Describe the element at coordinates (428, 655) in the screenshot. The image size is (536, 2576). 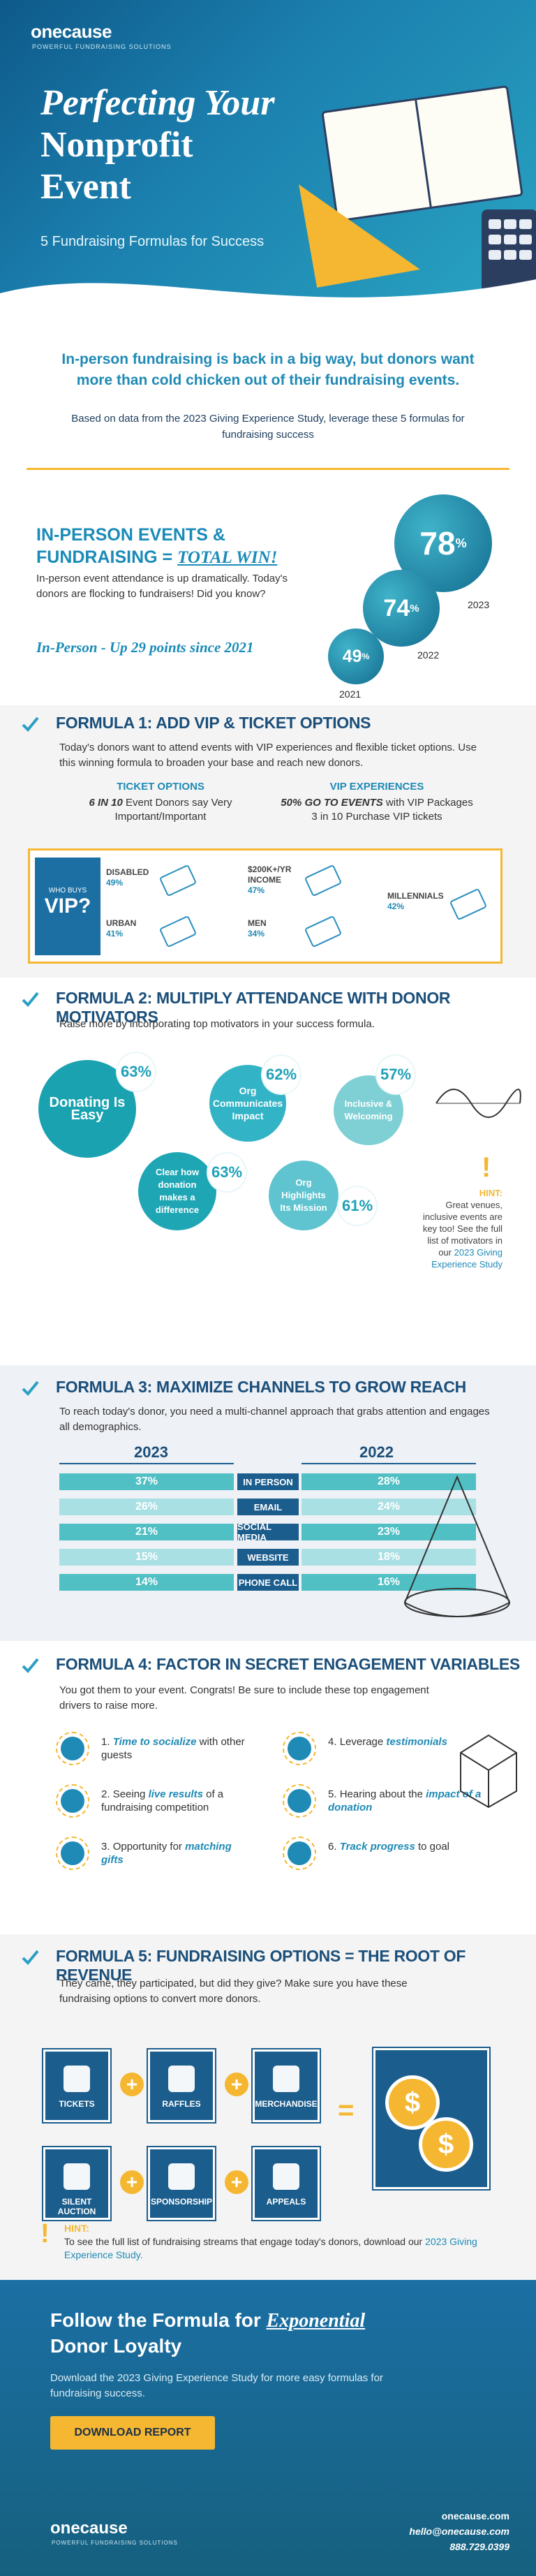
I see `stat-year-2022: 2022` at that location.